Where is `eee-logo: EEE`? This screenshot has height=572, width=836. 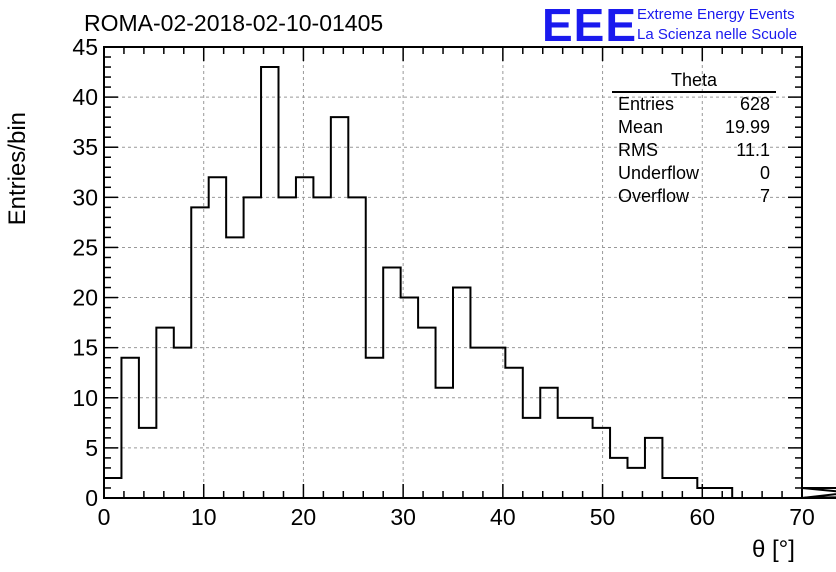 eee-logo: EEE is located at coordinates (590, 25).